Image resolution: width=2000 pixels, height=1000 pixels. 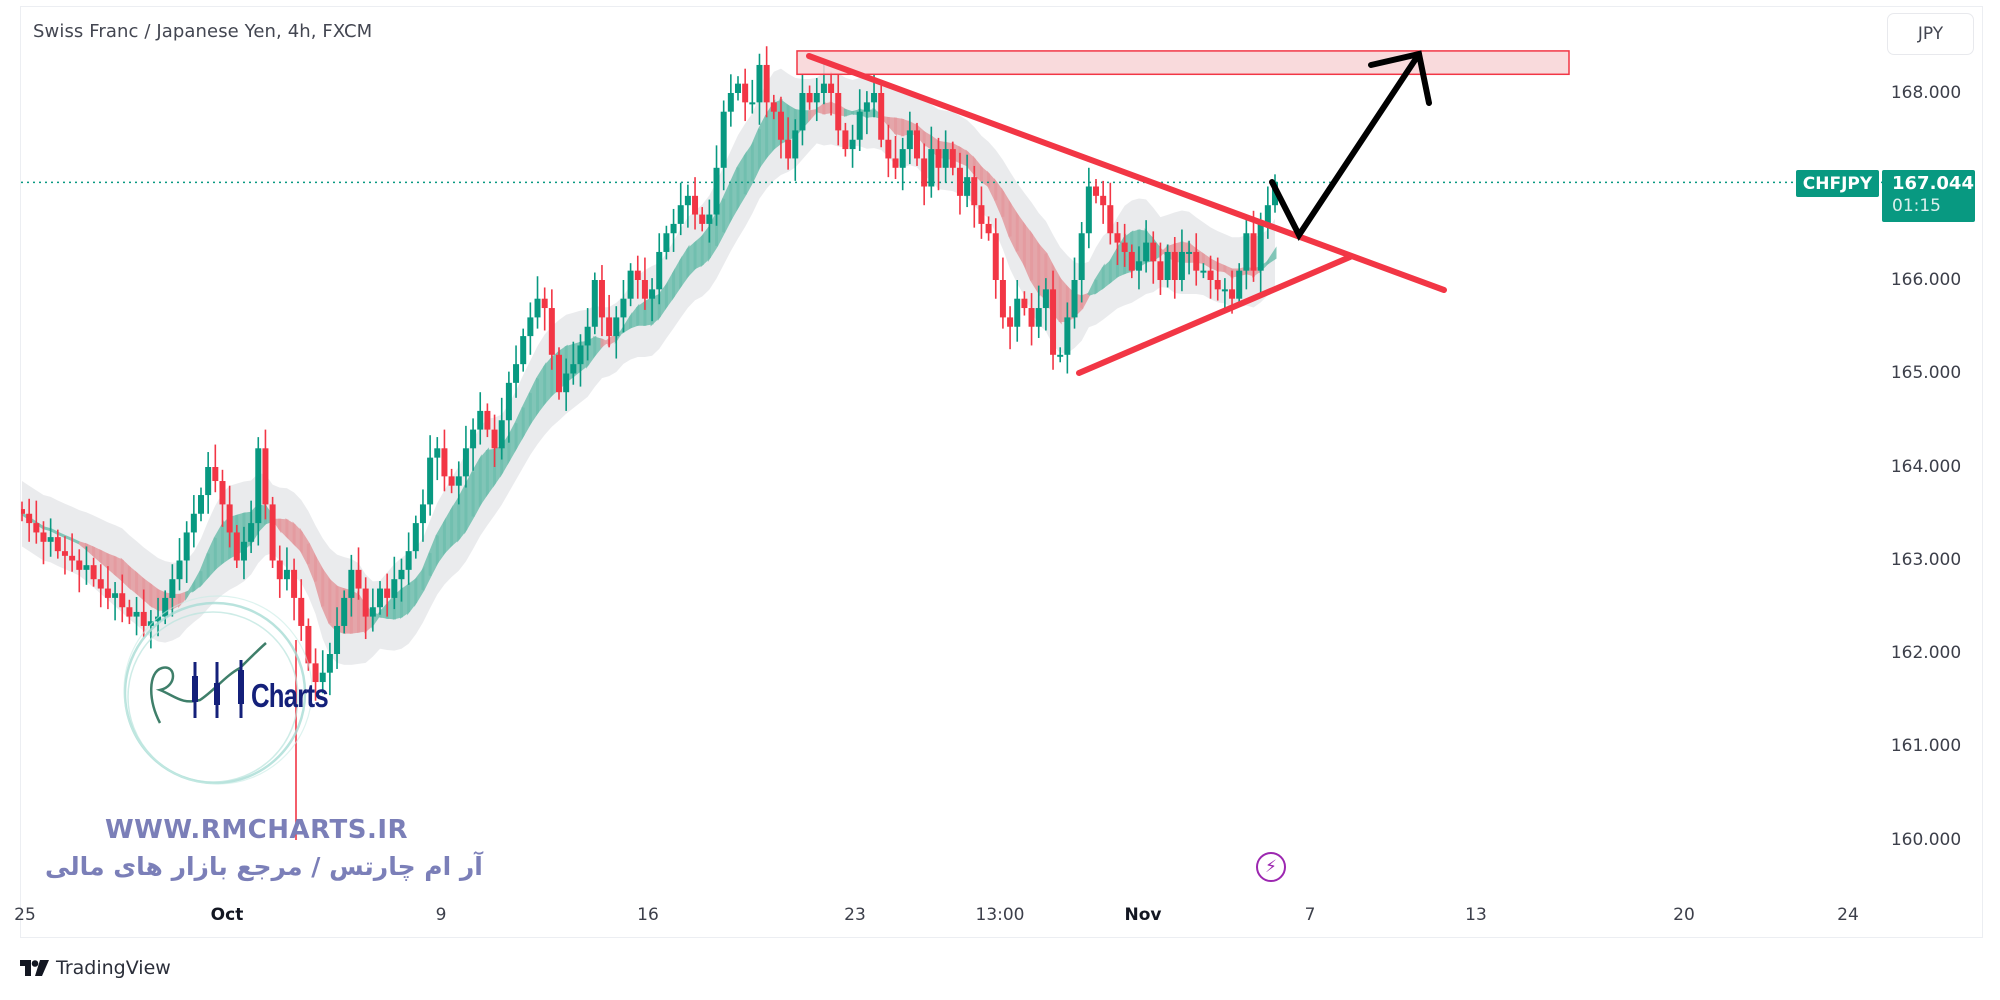 What do you see at coordinates (1926, 840) in the screenshot?
I see `price-axis-label: 160.000` at bounding box center [1926, 840].